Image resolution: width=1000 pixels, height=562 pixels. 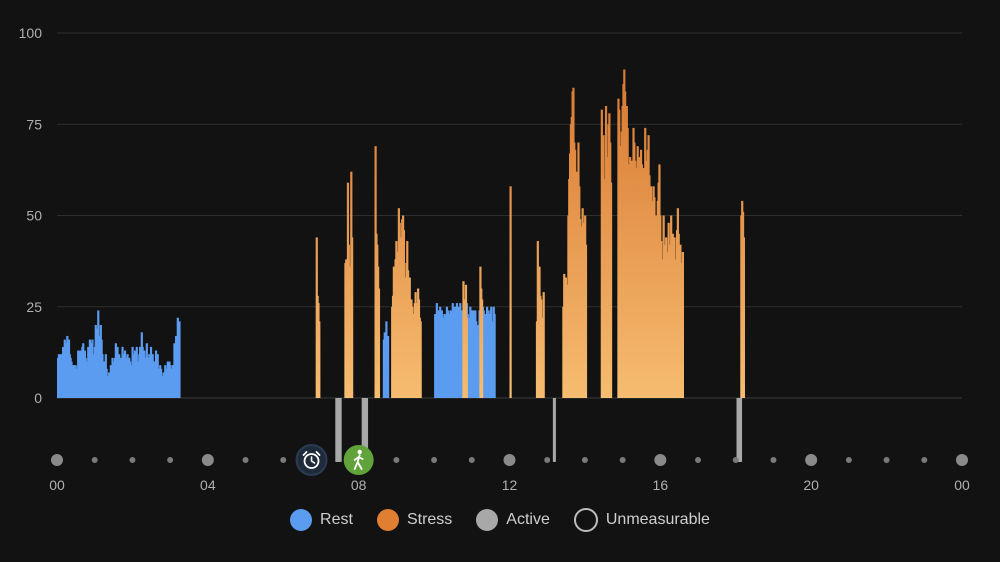 I want to click on y-axis-ticks: 100 75 50 25 0, so click(x=31, y=215).